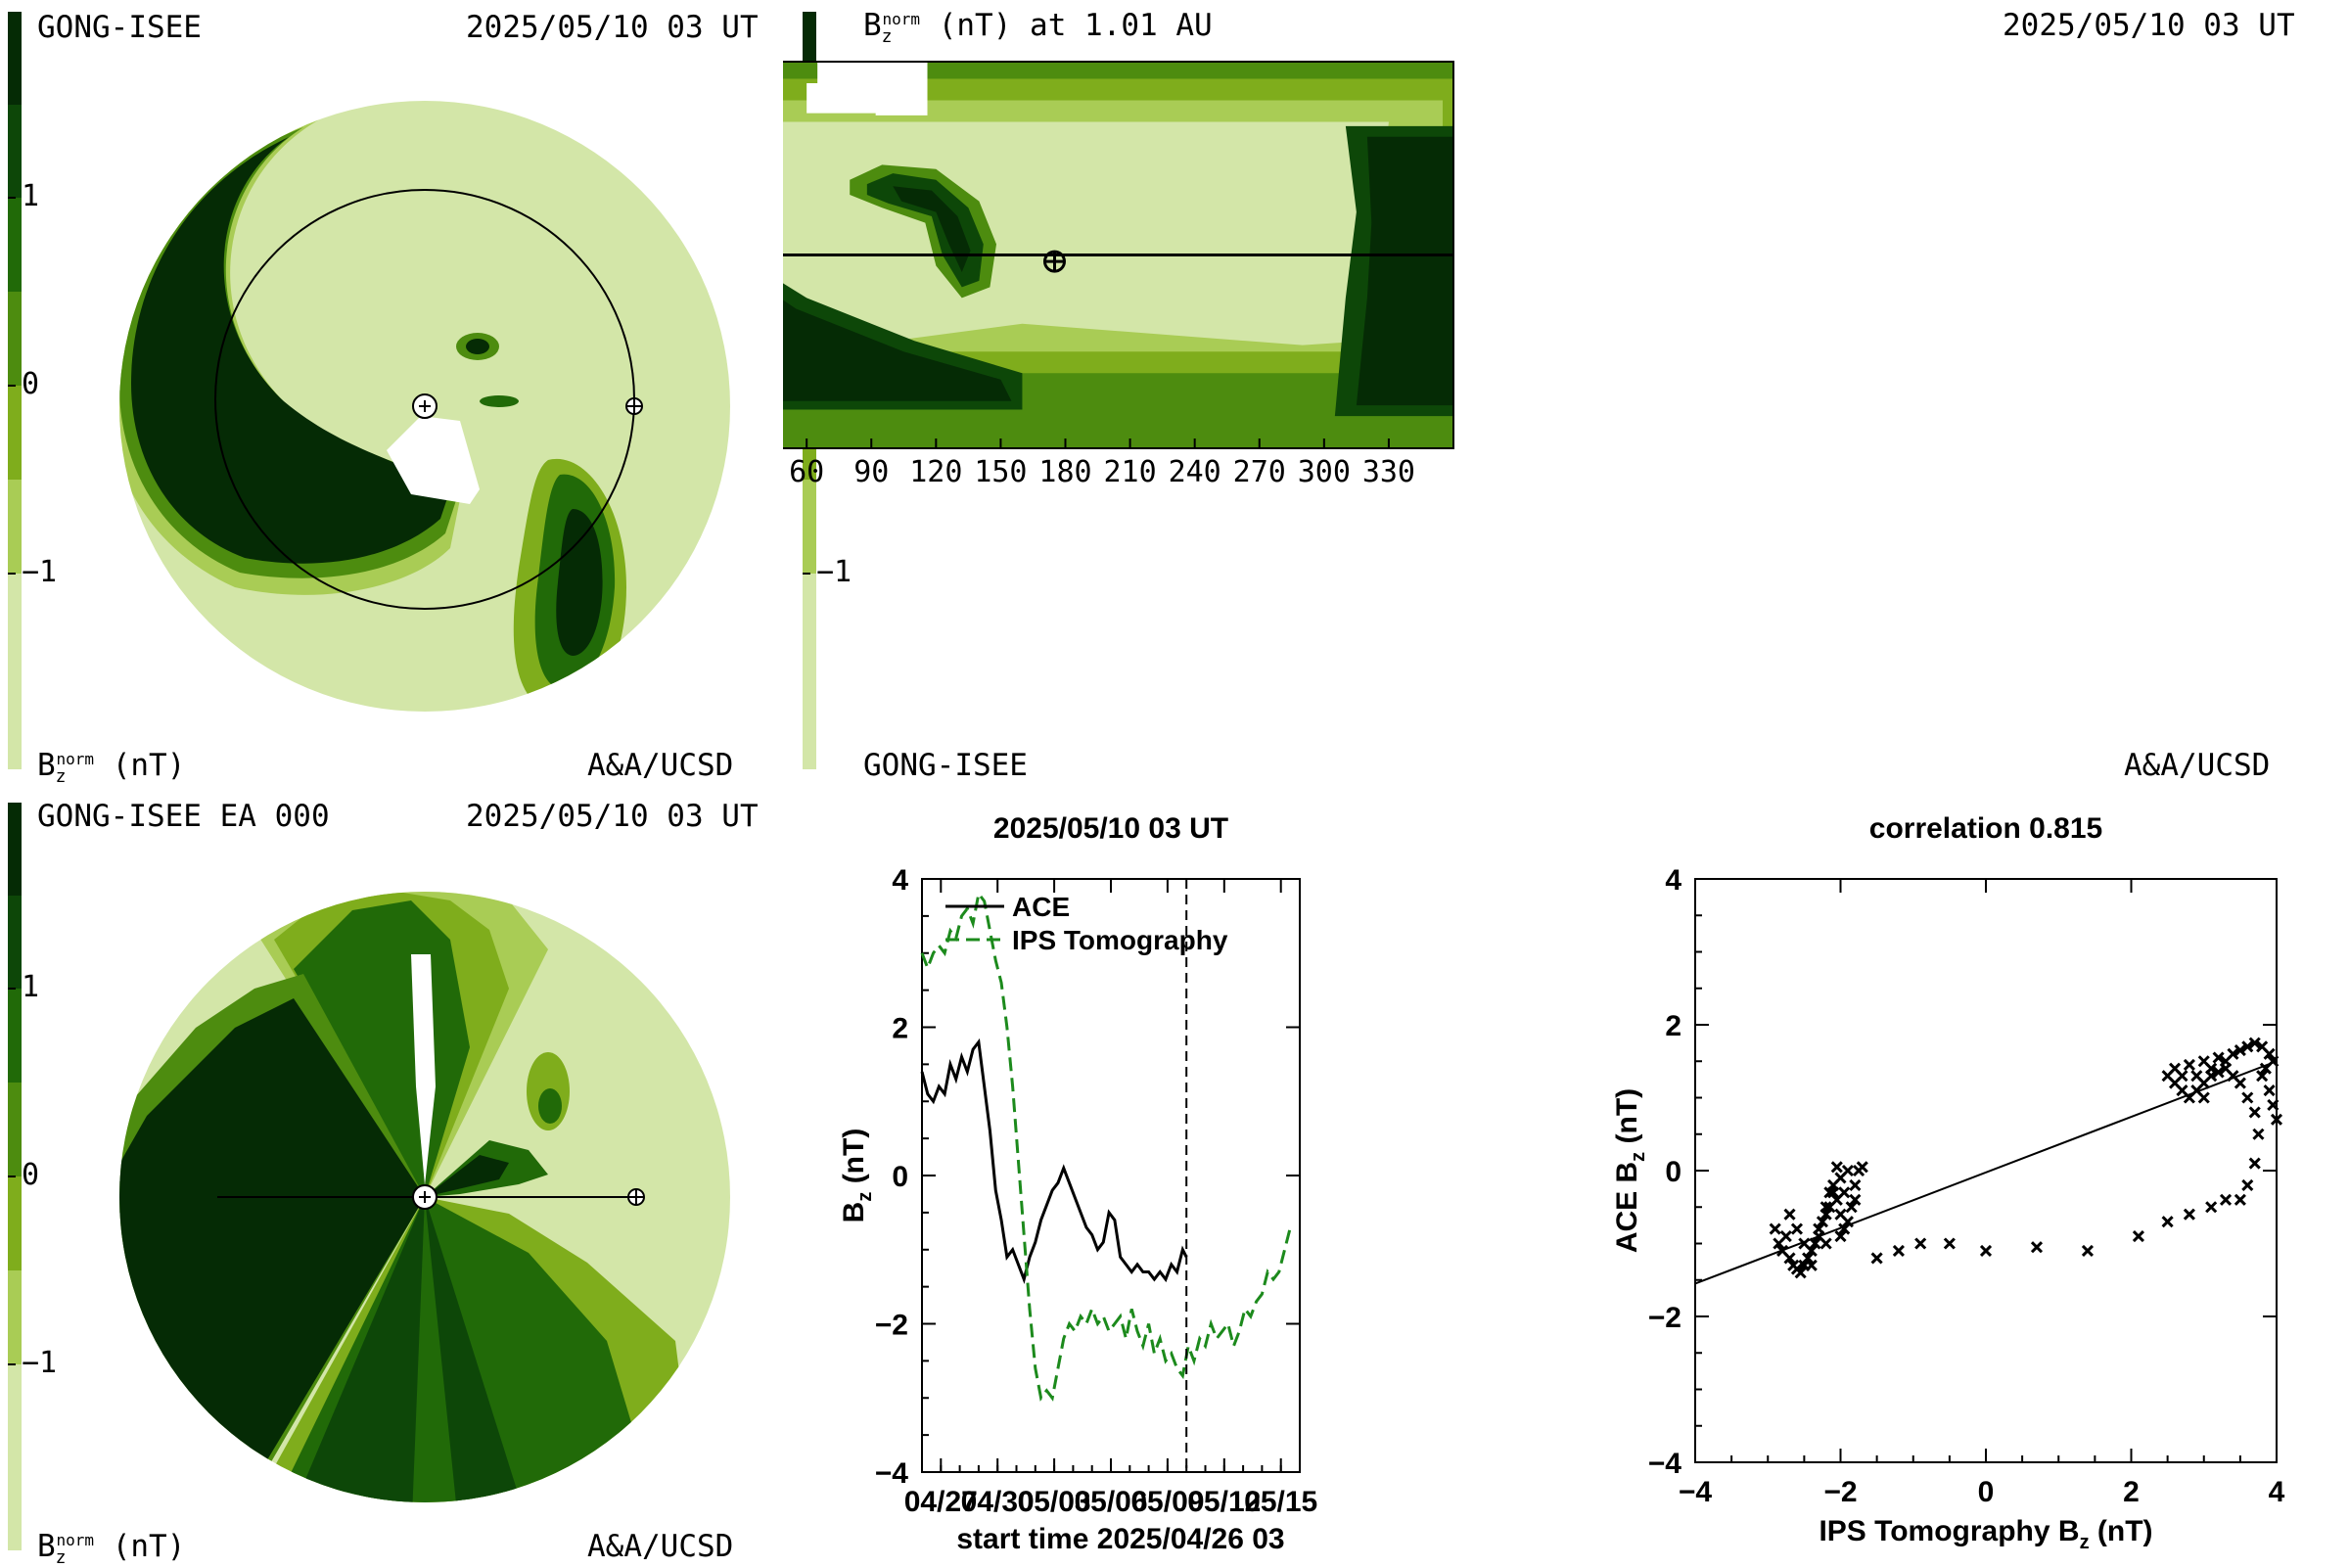 Image resolution: width=2349 pixels, height=1568 pixels. What do you see at coordinates (425, 1197) in the screenshot?
I see `meridional-disk` at bounding box center [425, 1197].